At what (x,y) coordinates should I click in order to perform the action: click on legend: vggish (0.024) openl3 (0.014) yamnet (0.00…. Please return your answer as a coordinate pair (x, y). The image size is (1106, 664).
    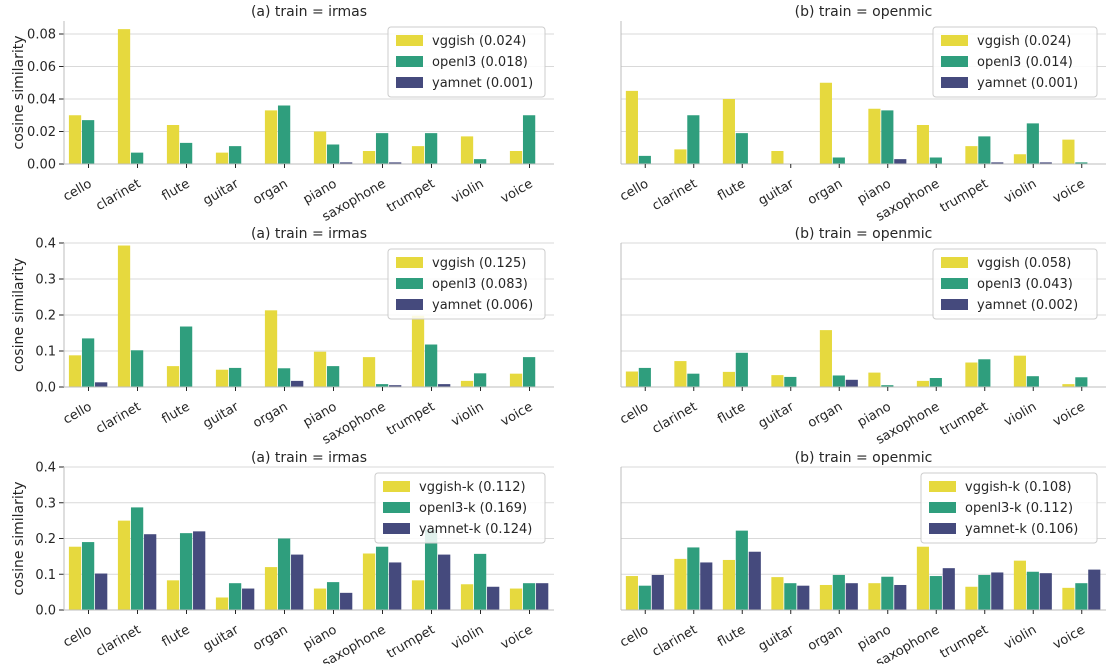
    Looking at the image, I should click on (1015, 62).